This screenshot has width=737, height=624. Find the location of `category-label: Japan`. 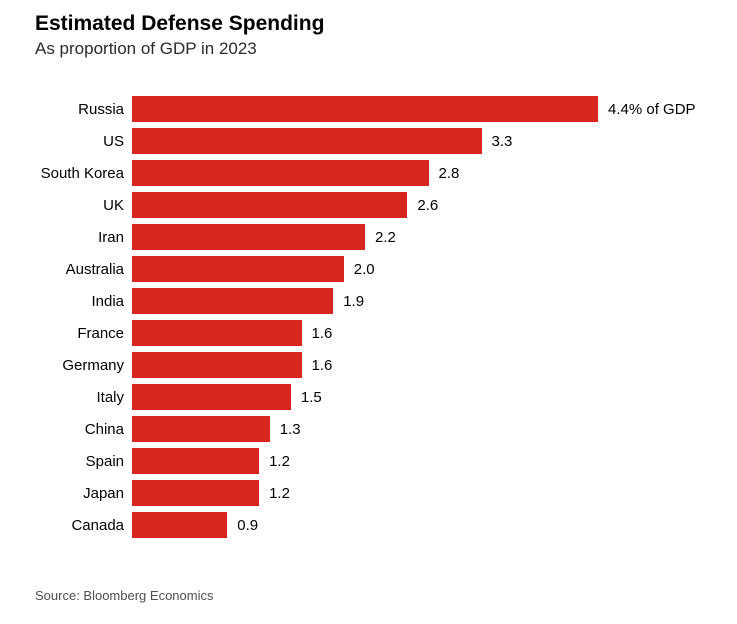

category-label: Japan is located at coordinates (103, 493).